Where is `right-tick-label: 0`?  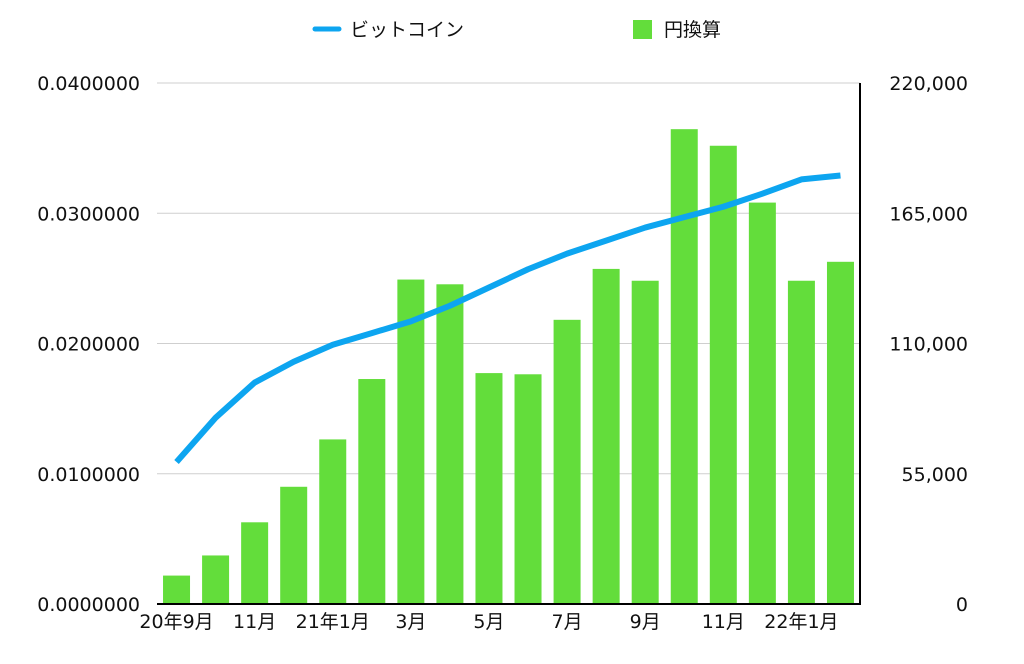 right-tick-label: 0 is located at coordinates (962, 605).